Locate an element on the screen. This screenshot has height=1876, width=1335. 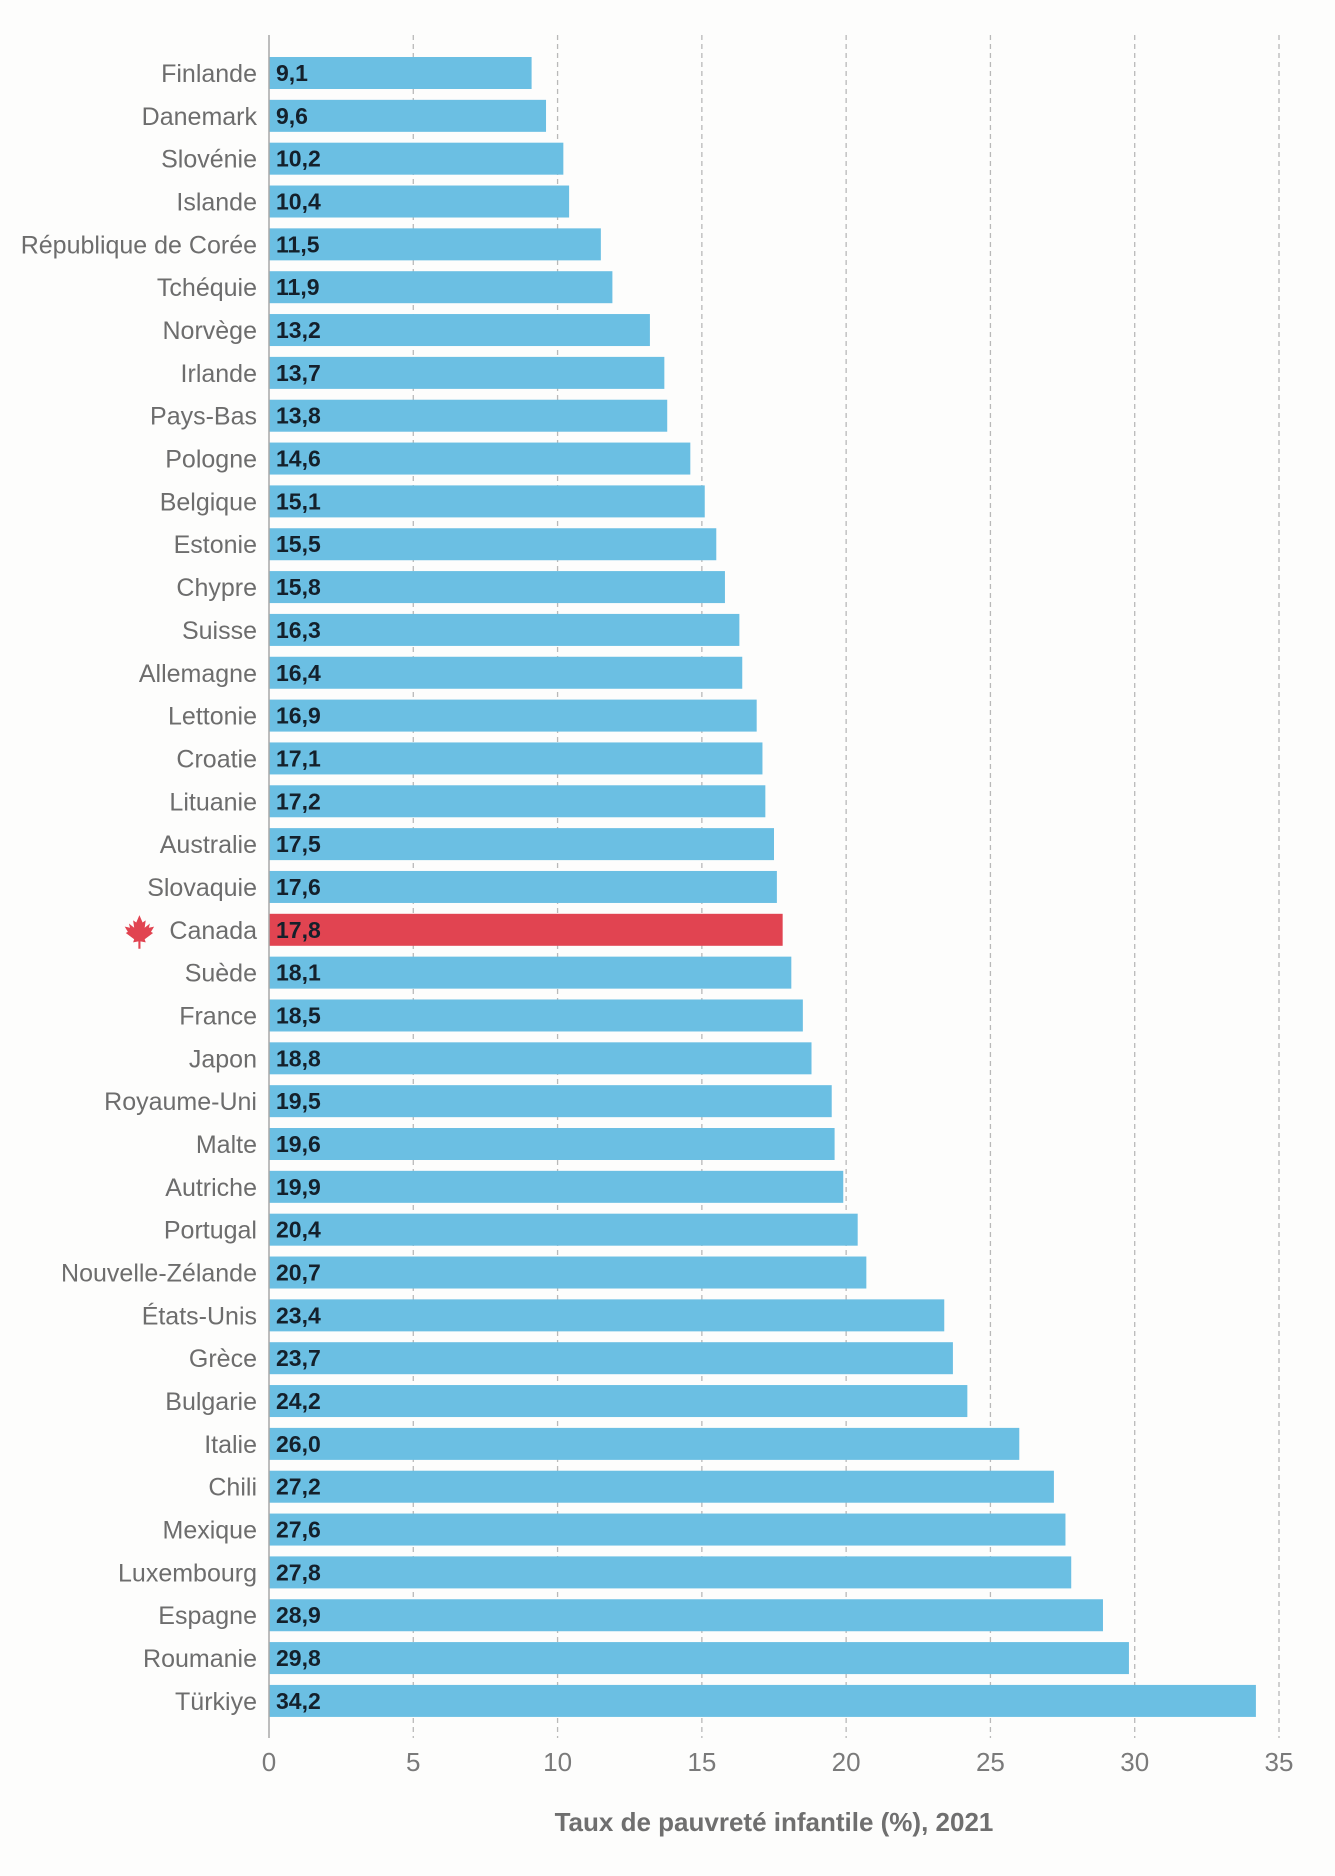
value-label: 10,2 is located at coordinates (298, 159).